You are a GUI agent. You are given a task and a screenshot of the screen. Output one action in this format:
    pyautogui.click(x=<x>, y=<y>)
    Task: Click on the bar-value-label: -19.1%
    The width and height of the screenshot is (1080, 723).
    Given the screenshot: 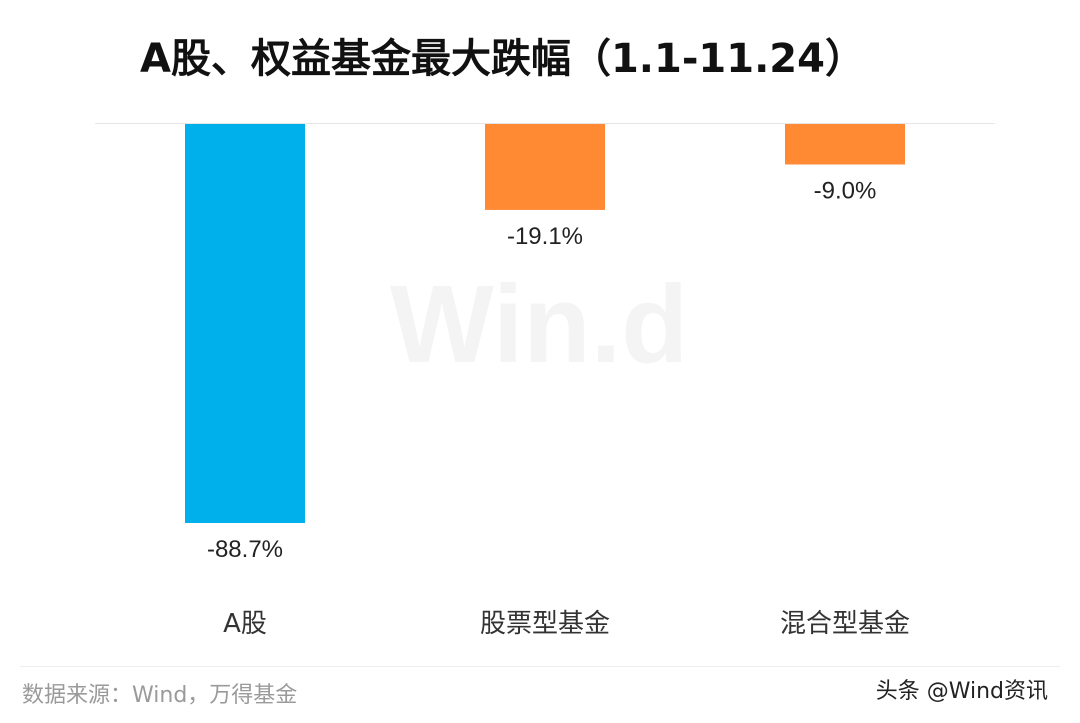 What is the action you would take?
    pyautogui.click(x=545, y=236)
    